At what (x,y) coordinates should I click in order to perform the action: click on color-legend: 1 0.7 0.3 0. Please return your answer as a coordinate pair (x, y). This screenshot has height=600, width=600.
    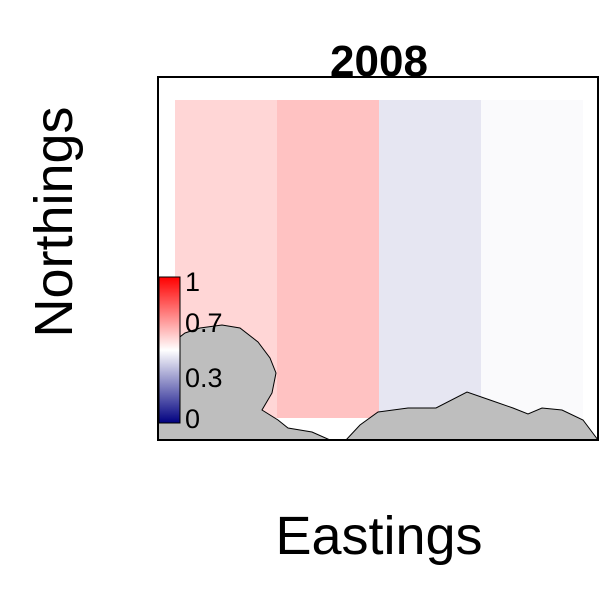
    Looking at the image, I should click on (190, 350).